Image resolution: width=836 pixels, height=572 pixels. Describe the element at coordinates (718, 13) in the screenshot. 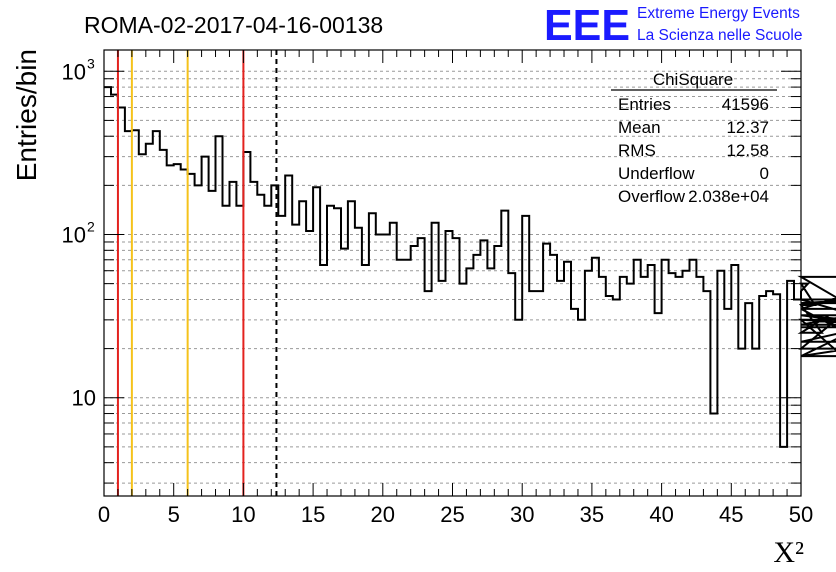

I see `logo-line-1: Extreme Energy Events` at that location.